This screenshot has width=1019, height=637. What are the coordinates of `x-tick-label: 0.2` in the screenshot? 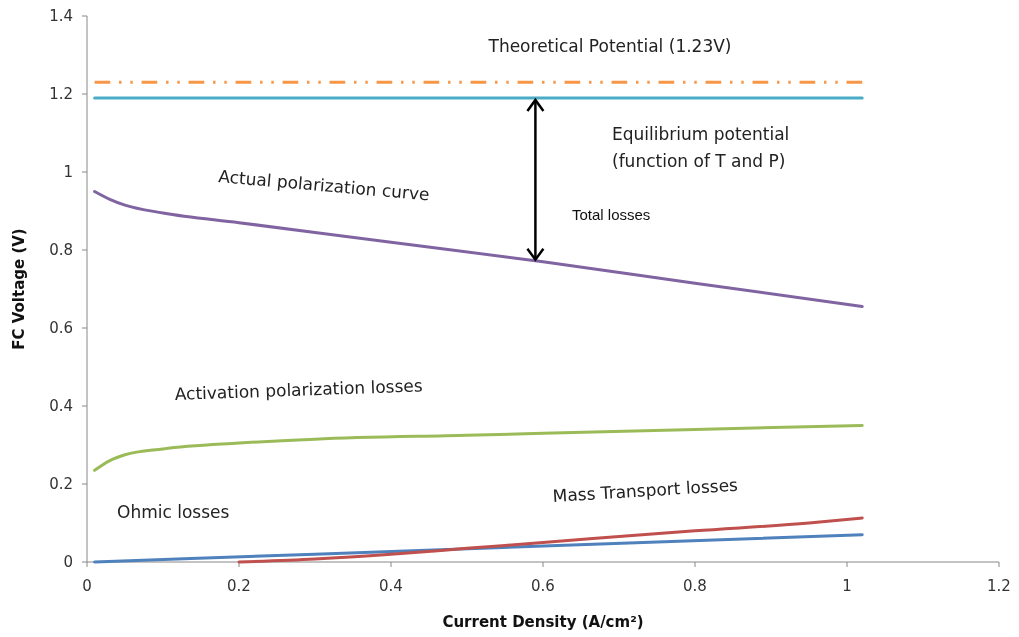 It's located at (239, 586).